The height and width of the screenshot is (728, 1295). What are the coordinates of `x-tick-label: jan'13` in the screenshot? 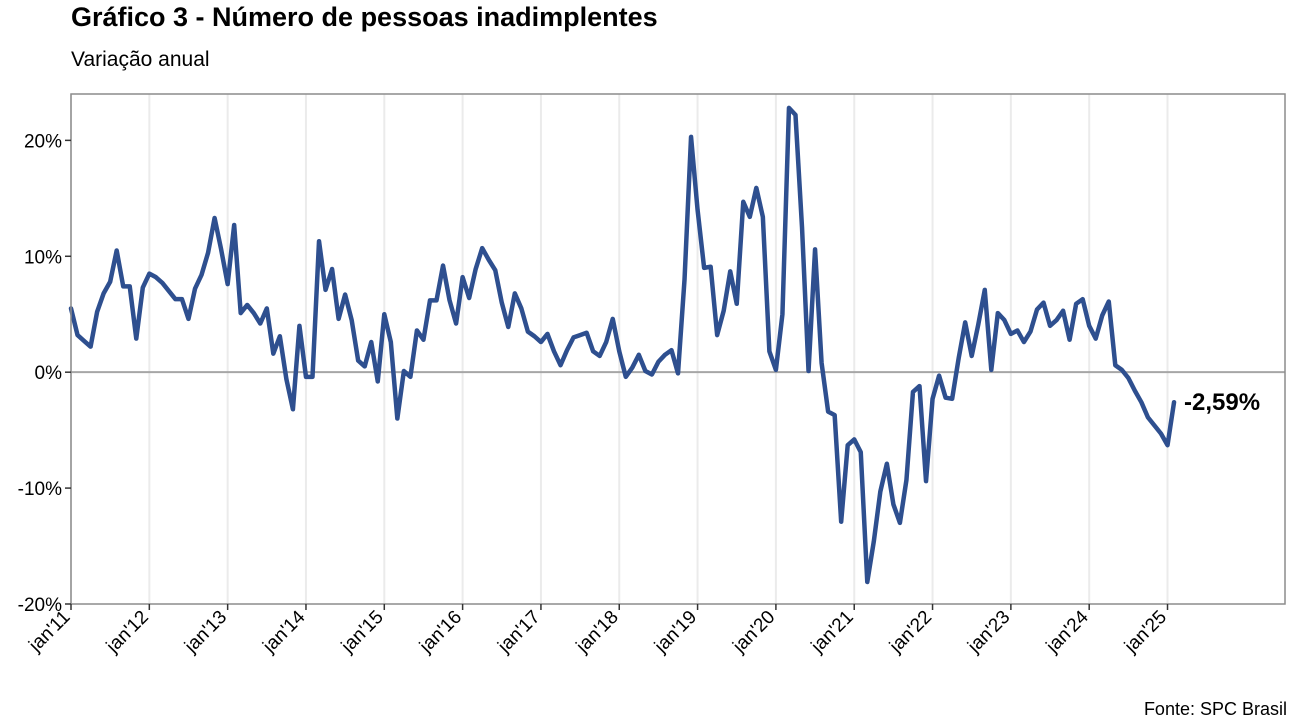 It's located at (205, 632).